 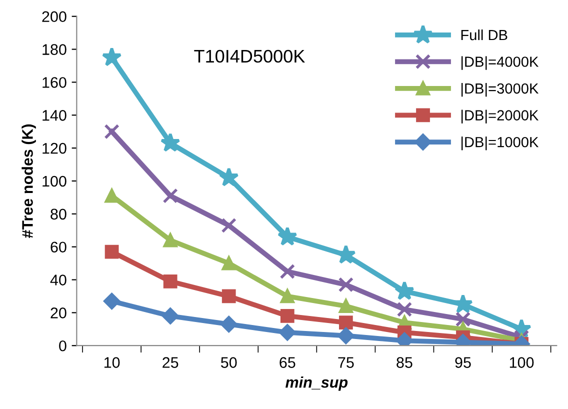 I want to click on y-tick-label: 20, so click(x=58, y=313).